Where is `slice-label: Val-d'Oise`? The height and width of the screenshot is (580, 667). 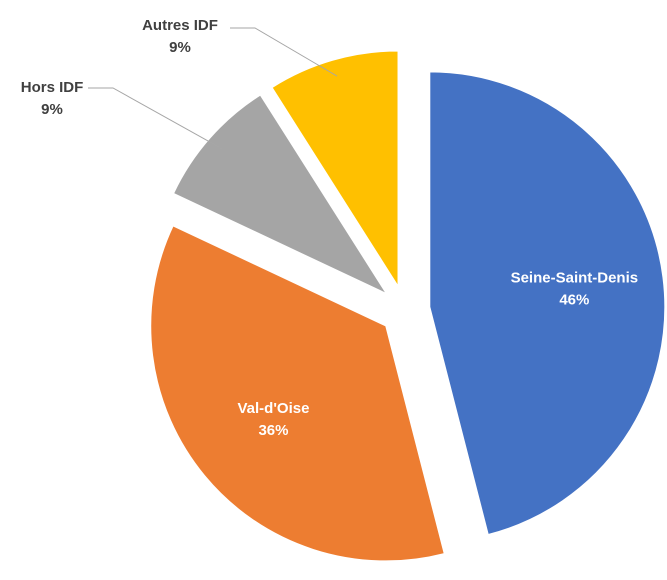 slice-label: Val-d'Oise is located at coordinates (274, 408).